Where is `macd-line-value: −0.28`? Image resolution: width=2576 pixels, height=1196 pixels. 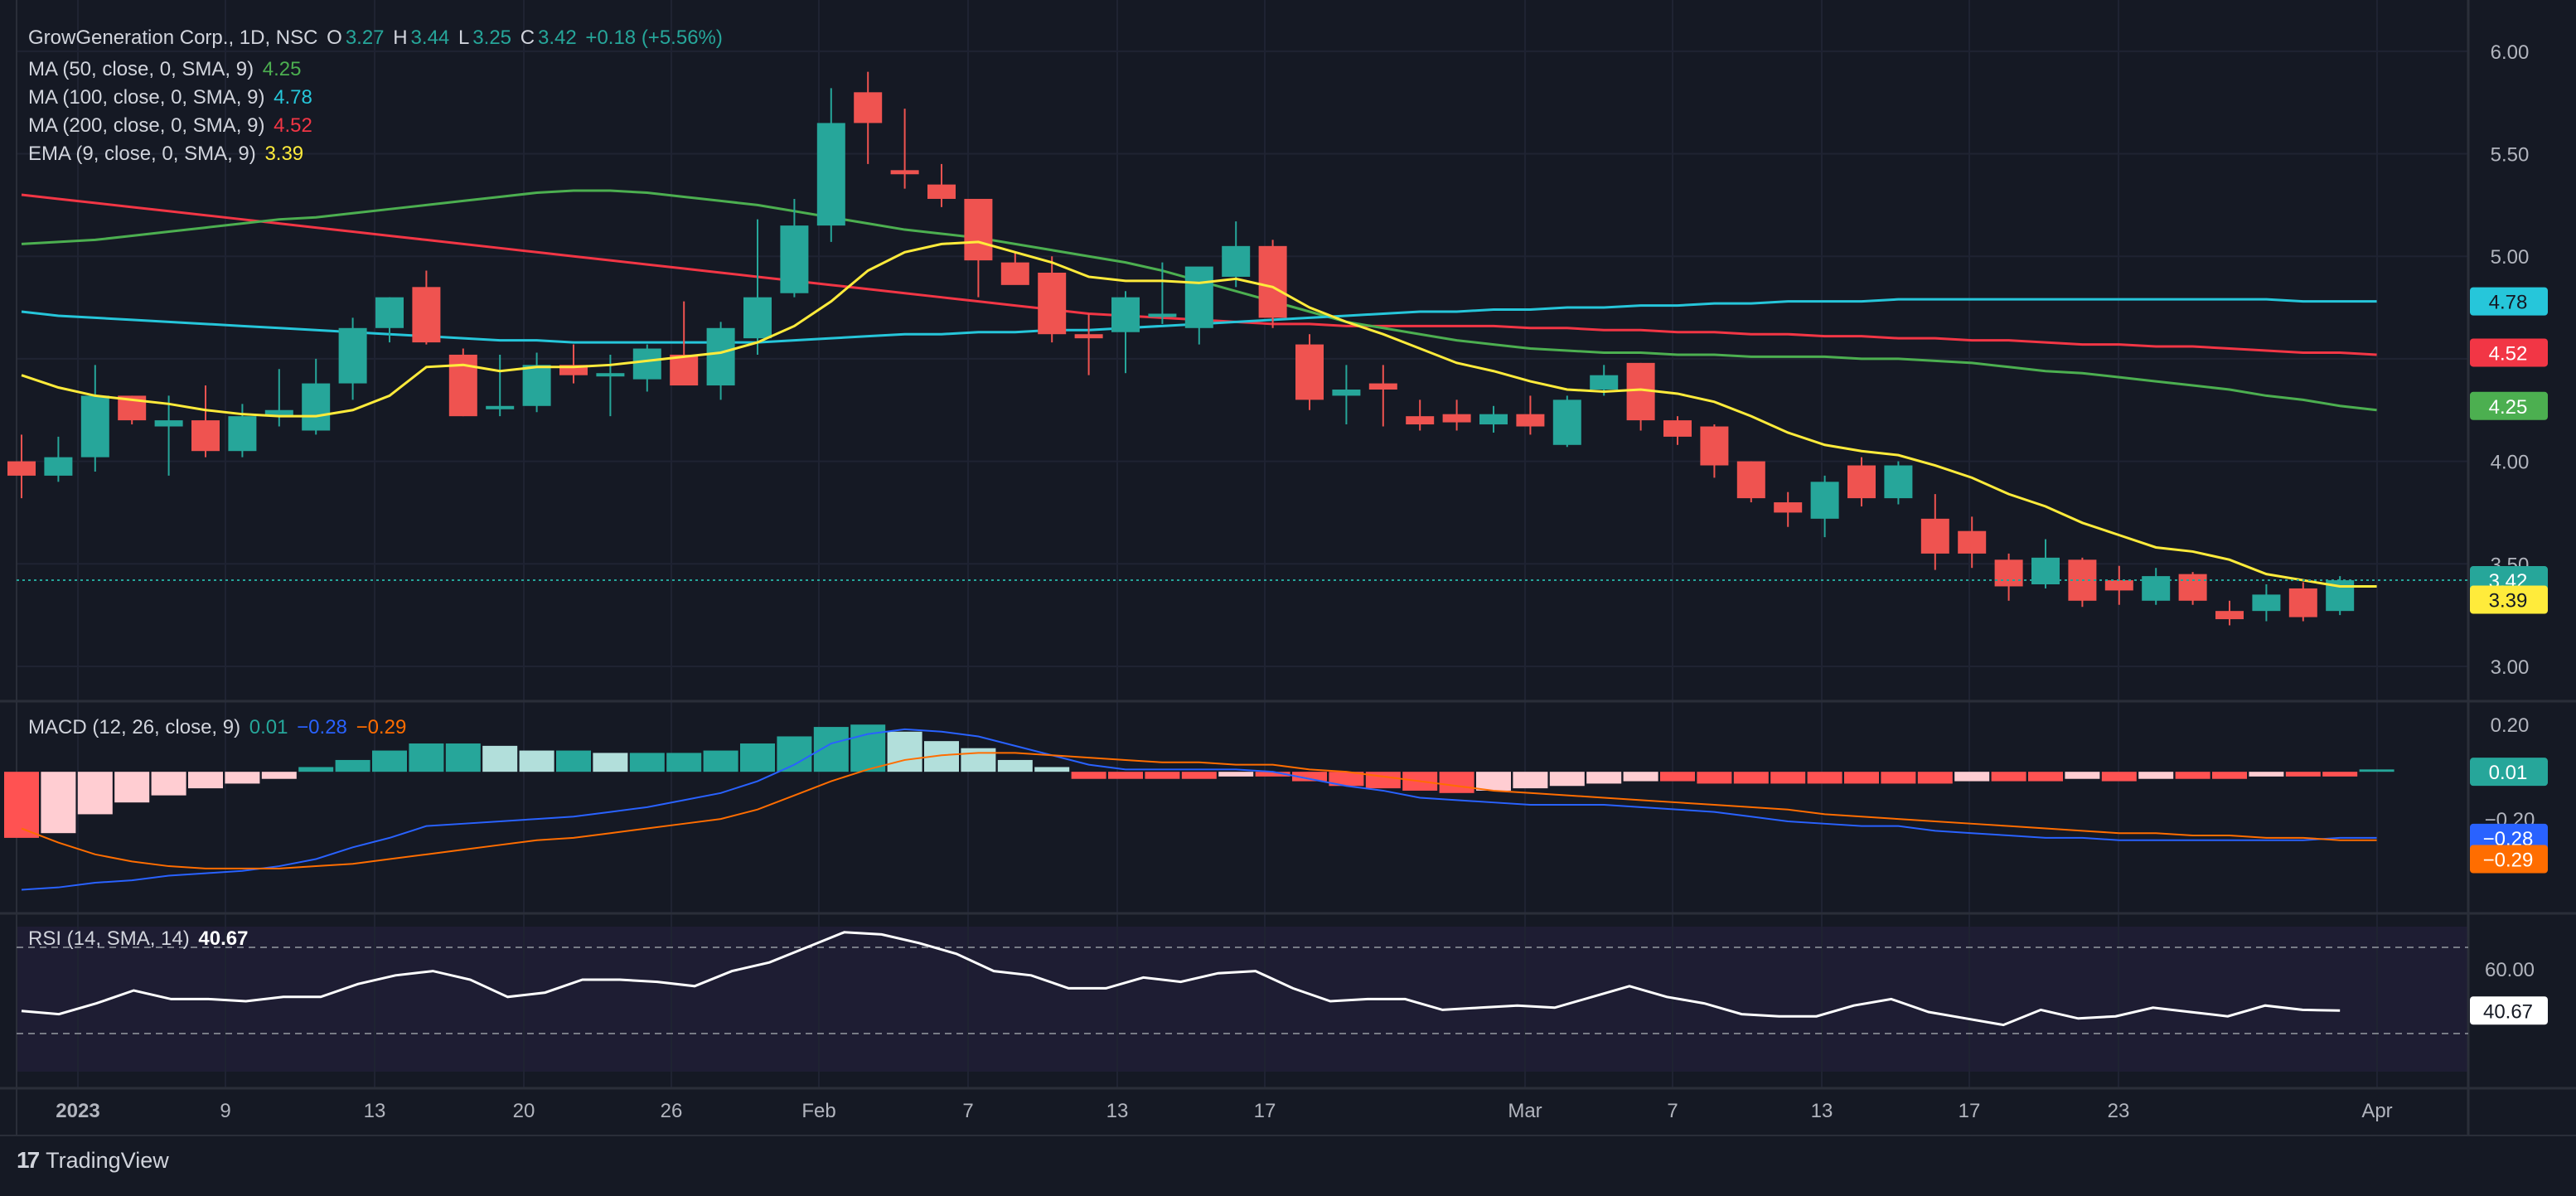
macd-line-value: −0.28 is located at coordinates (322, 727).